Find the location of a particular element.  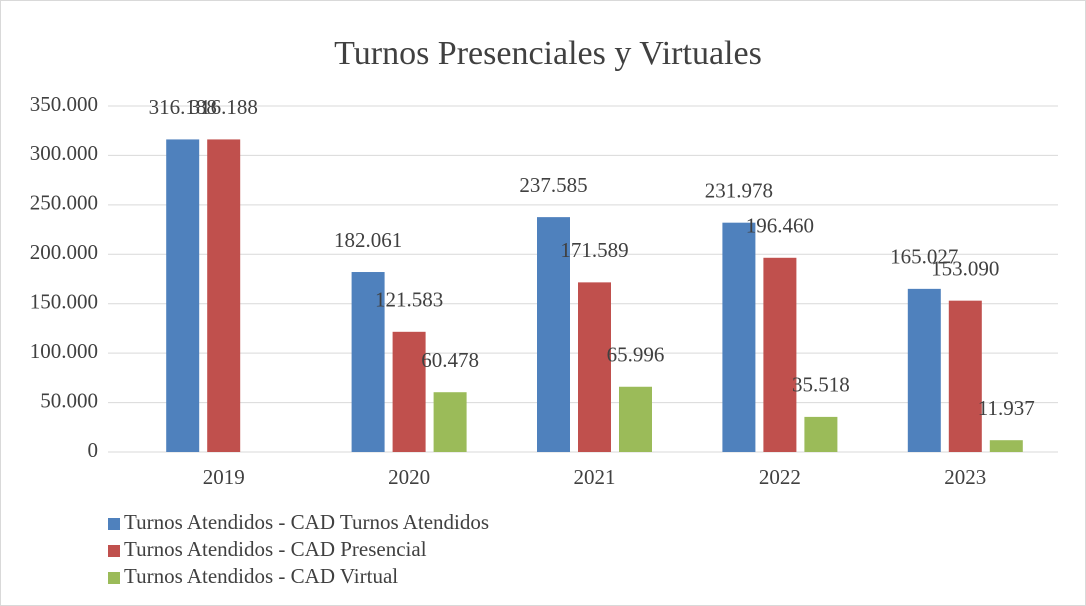

y-tick-label: 50.000 is located at coordinates (69, 400).